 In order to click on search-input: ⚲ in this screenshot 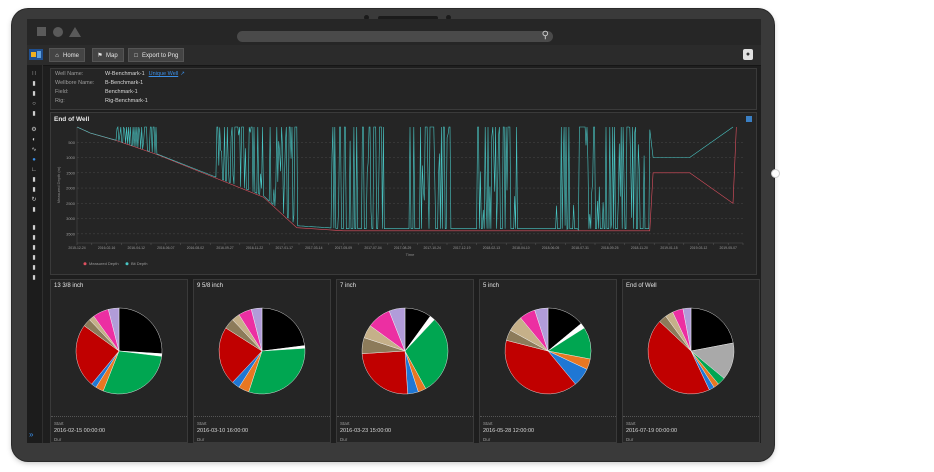, I will do `click(395, 36)`.